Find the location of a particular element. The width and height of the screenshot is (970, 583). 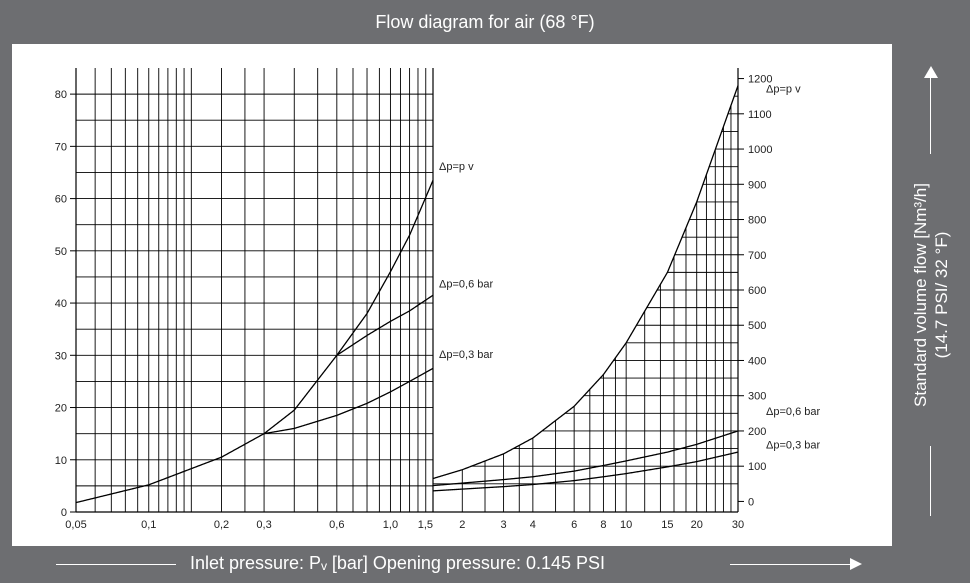

y-tick-label: 600 is located at coordinates (757, 291).